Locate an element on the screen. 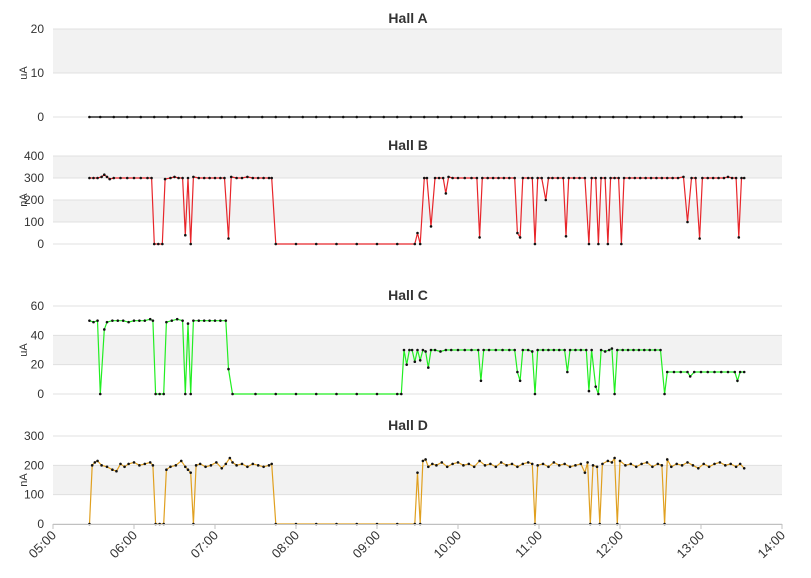  hall-b-band is located at coordinates (417, 167).